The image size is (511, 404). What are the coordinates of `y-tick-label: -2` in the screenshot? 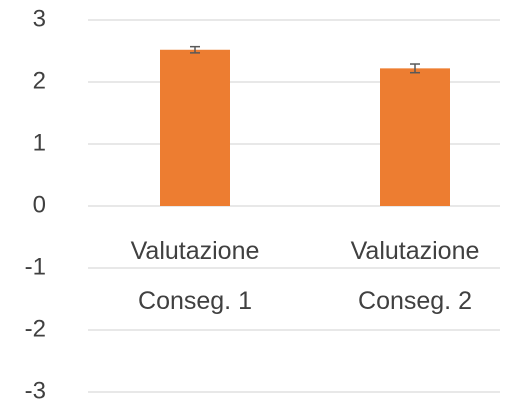 It's located at (35, 328).